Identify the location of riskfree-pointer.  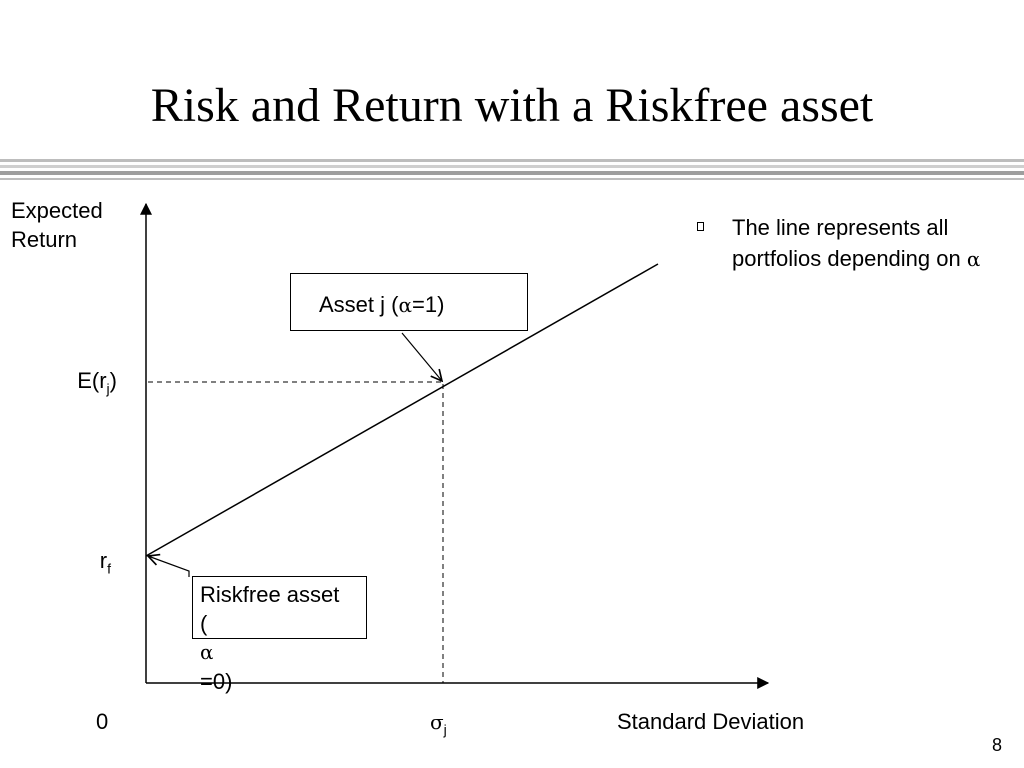
(169, 566).